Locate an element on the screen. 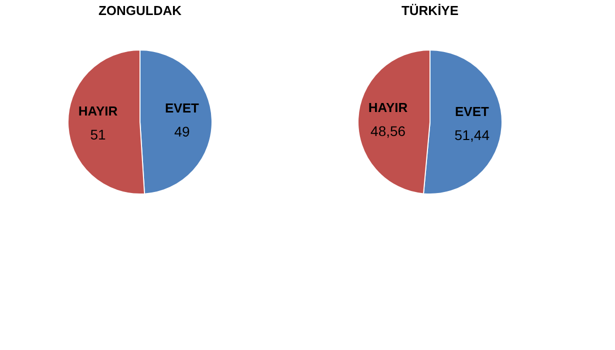  chart-title: TÜRKİYE is located at coordinates (430, 10).